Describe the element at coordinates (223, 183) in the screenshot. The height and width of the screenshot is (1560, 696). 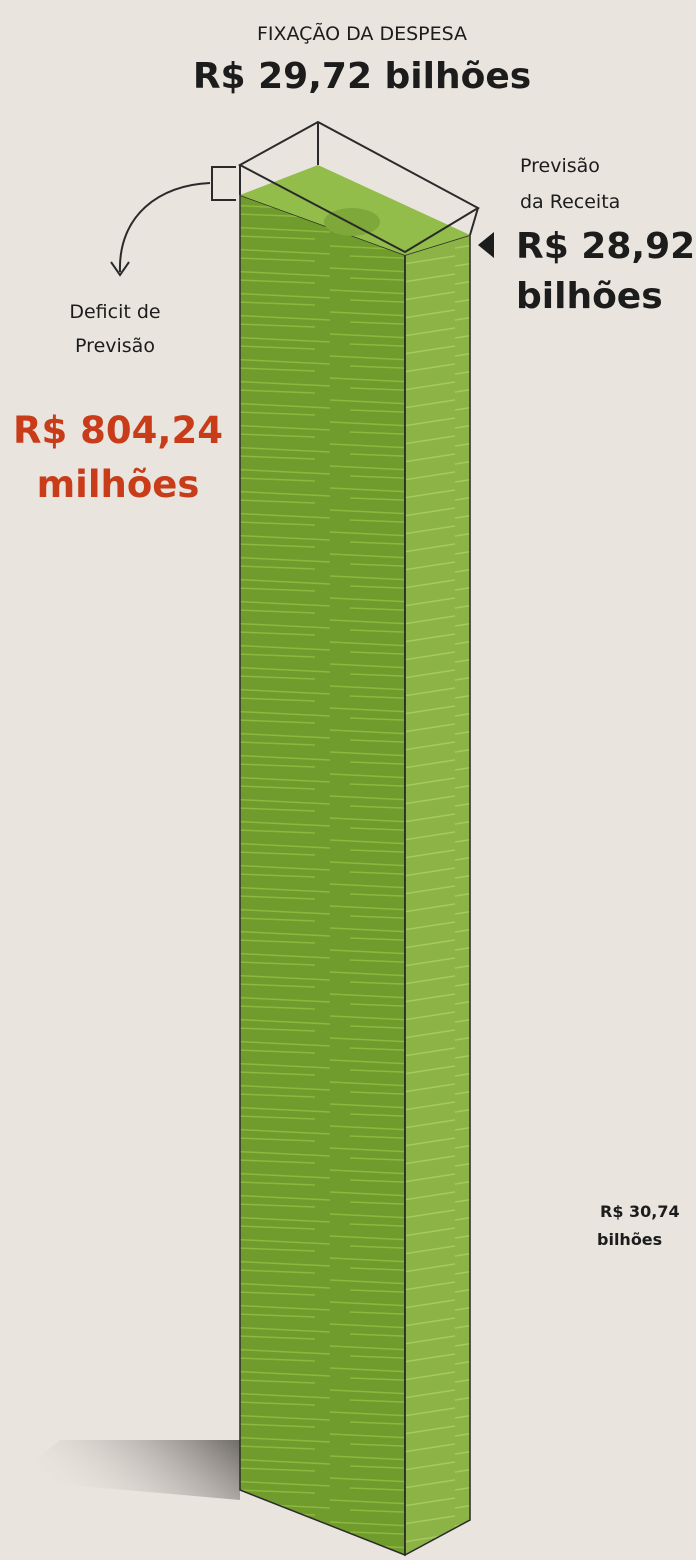
I see `bracket` at that location.